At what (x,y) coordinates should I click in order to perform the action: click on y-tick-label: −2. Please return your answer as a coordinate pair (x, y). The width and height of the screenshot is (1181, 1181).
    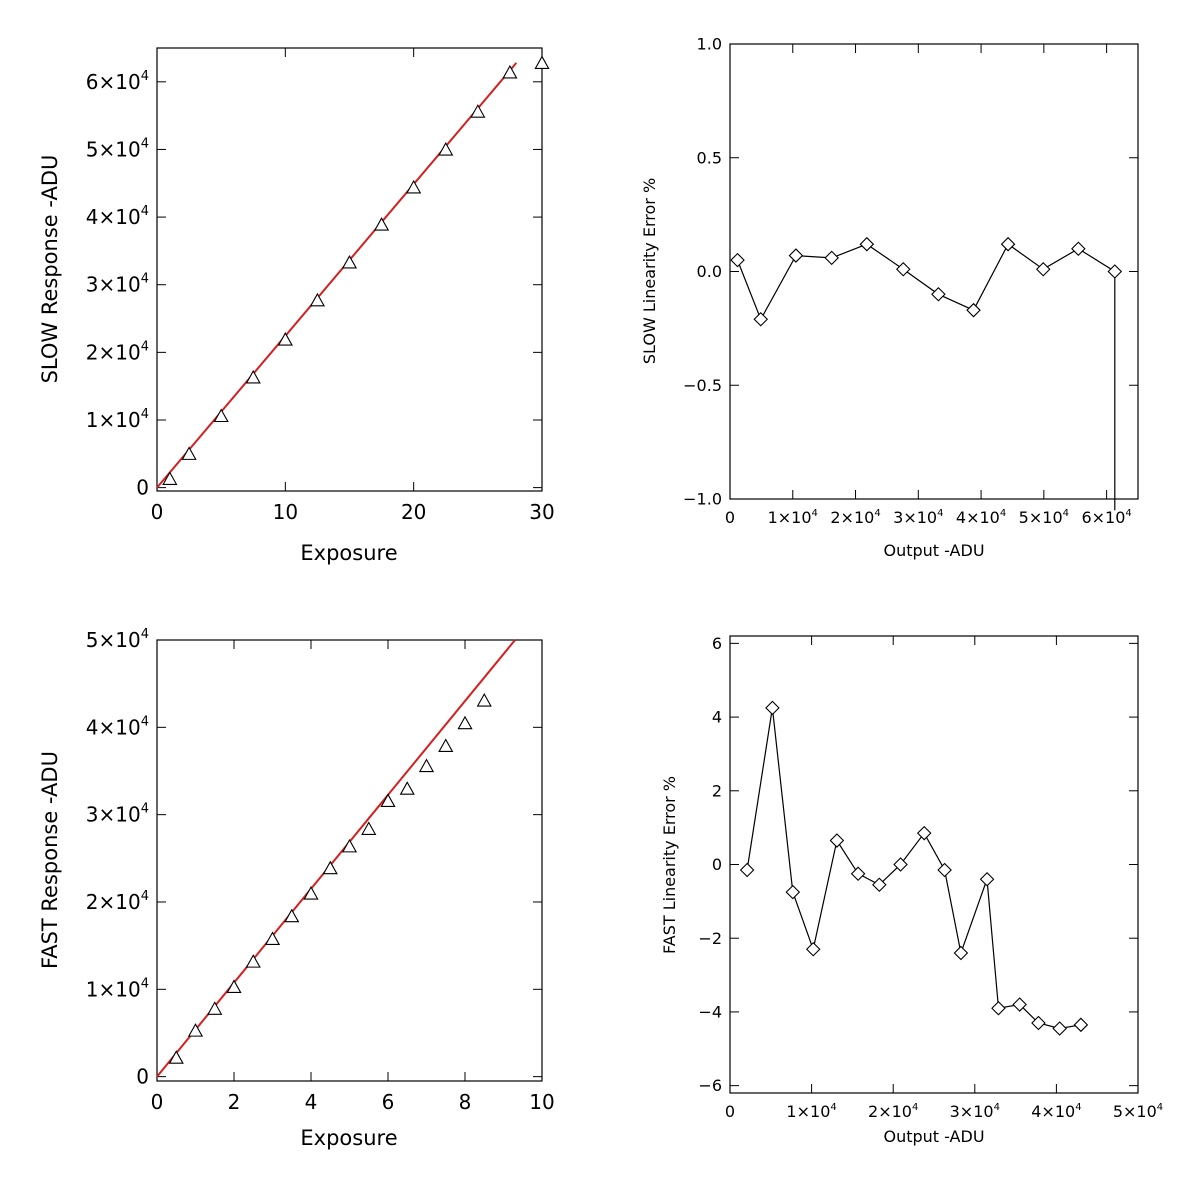
    Looking at the image, I should click on (710, 938).